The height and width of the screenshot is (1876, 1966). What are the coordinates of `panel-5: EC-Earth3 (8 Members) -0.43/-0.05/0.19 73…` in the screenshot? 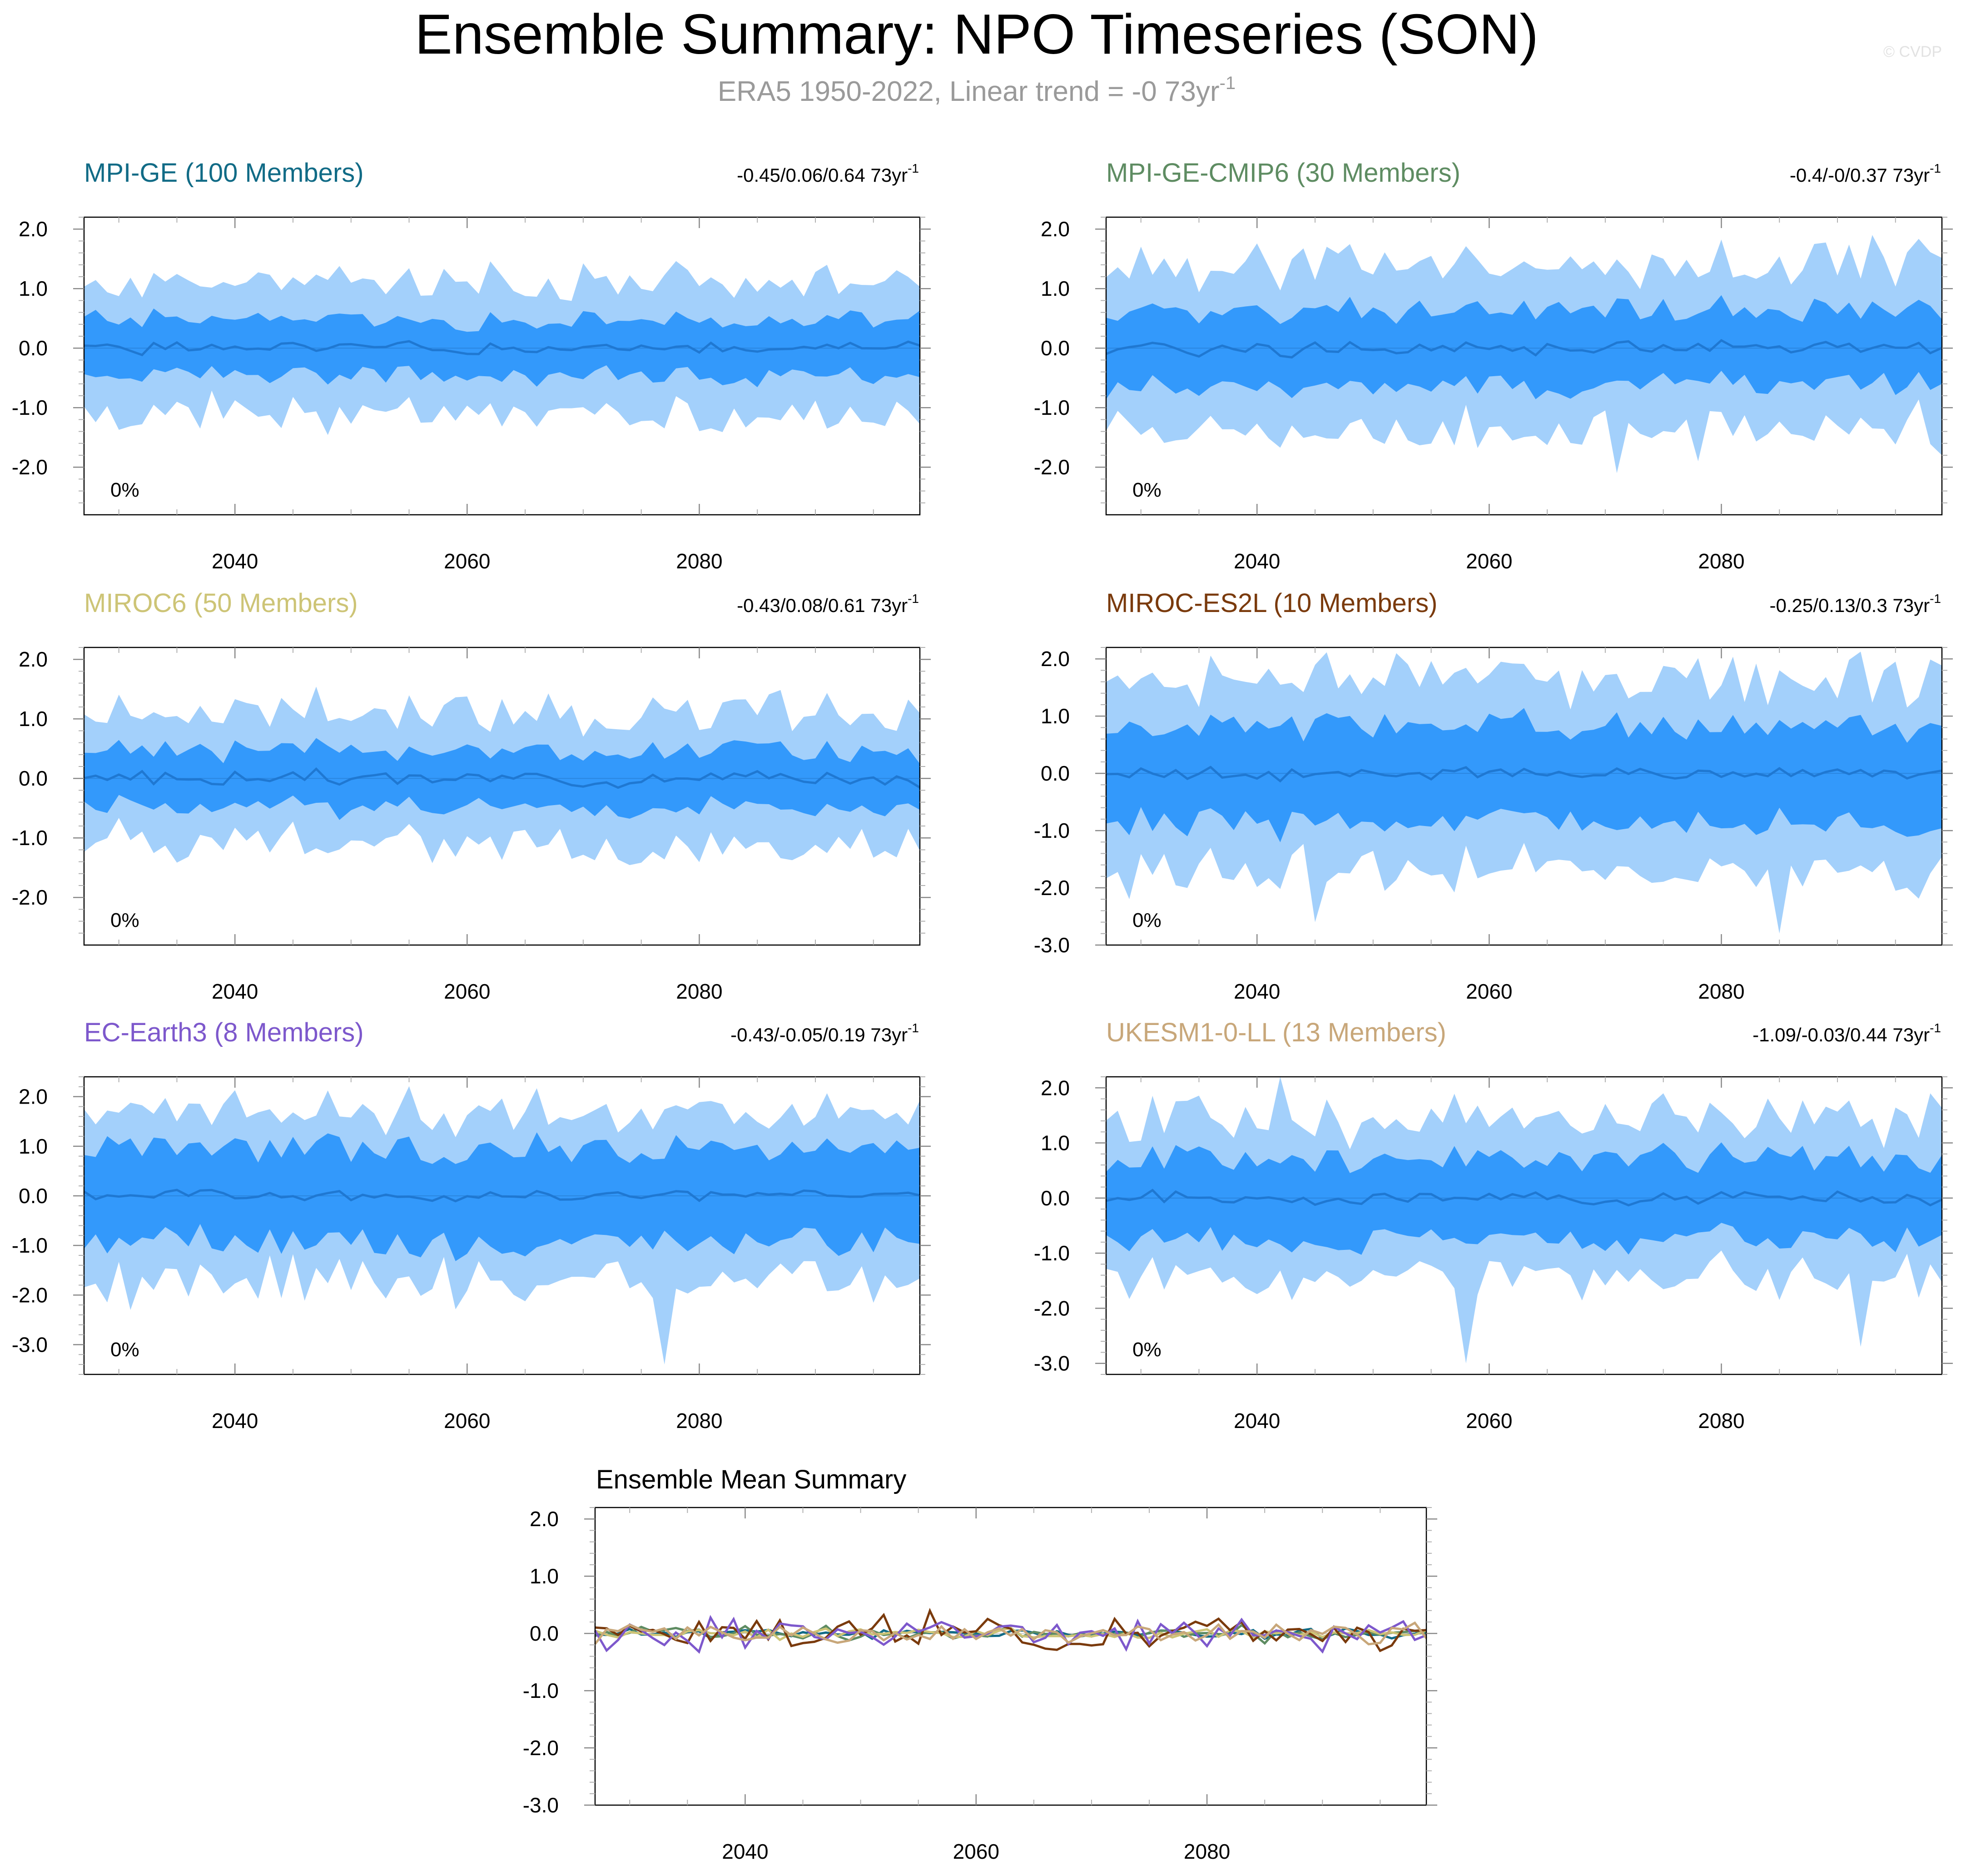 It's located at (472, 1226).